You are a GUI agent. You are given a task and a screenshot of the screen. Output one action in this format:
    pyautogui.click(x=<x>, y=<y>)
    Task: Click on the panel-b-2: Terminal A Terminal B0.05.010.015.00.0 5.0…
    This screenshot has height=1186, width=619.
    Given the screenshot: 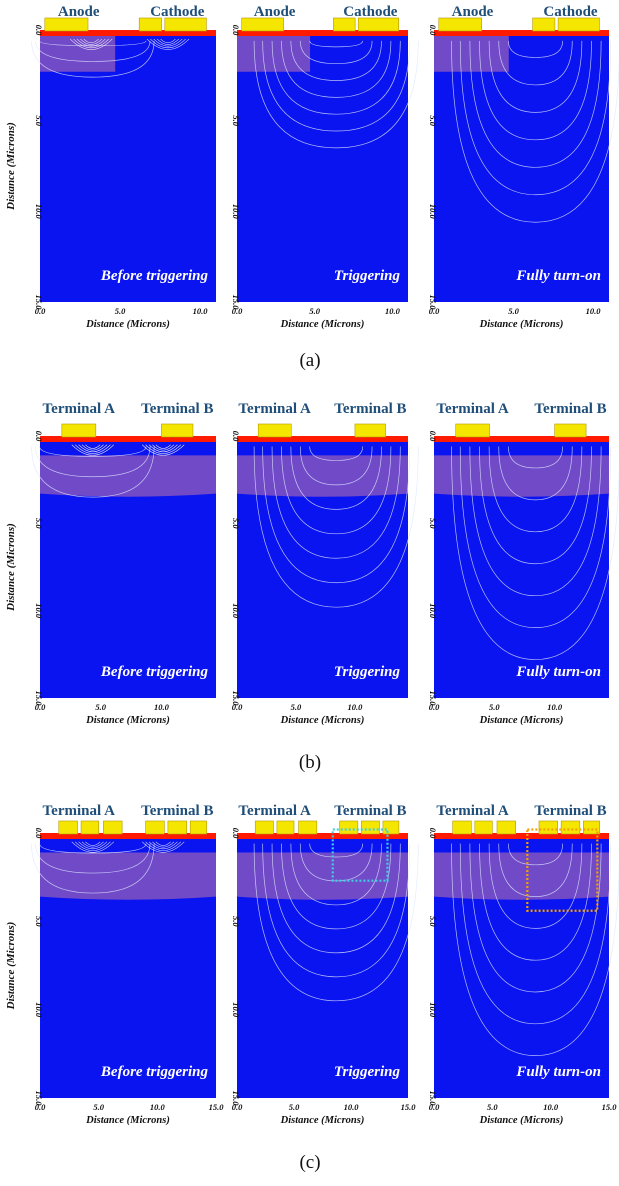 What is the action you would take?
    pyautogui.click(x=325, y=563)
    